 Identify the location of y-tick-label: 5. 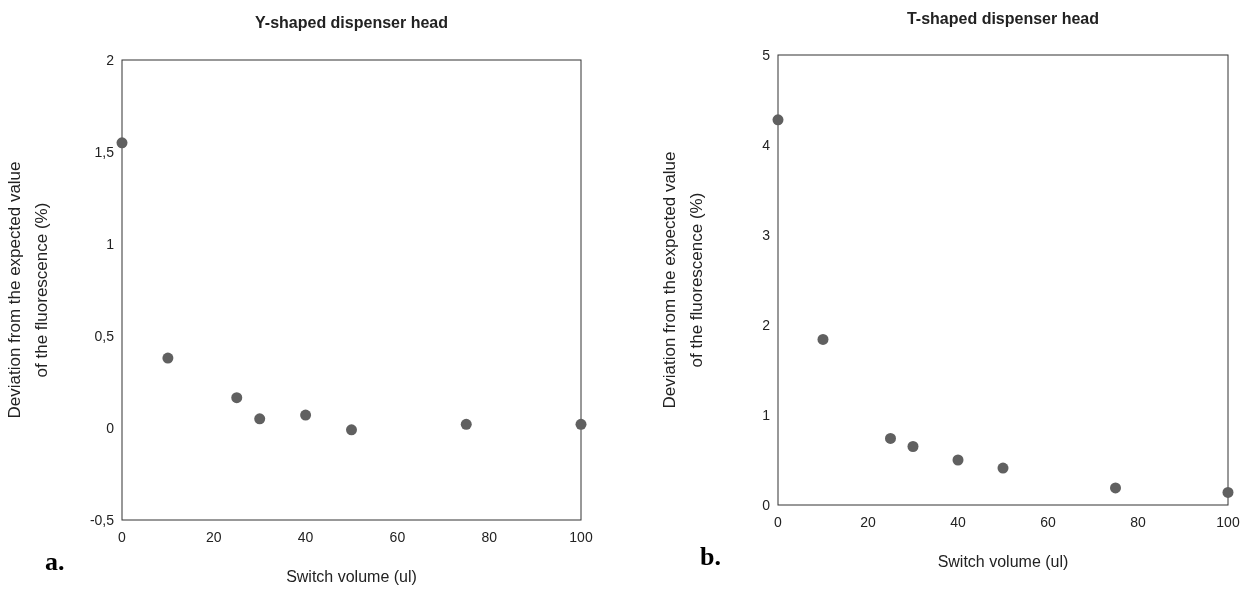
(766, 54).